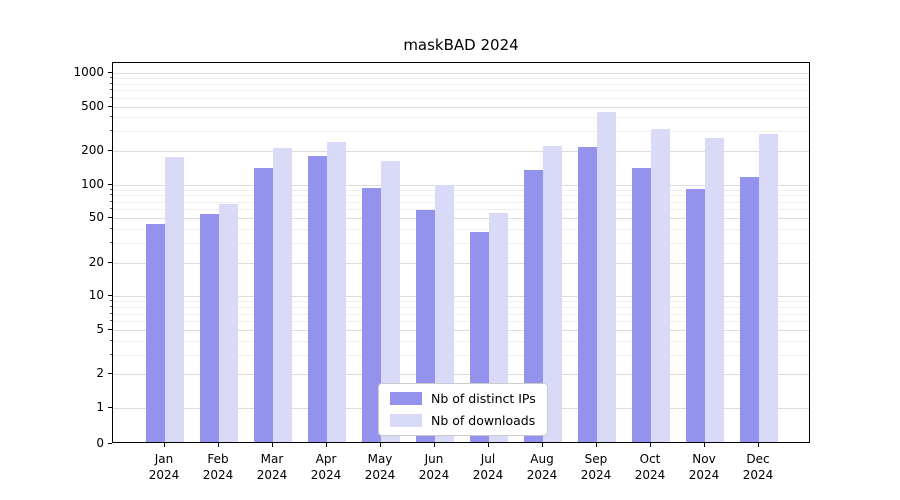 This screenshot has height=500, width=900. I want to click on y-axis-tick-label: 0, so click(100, 443).